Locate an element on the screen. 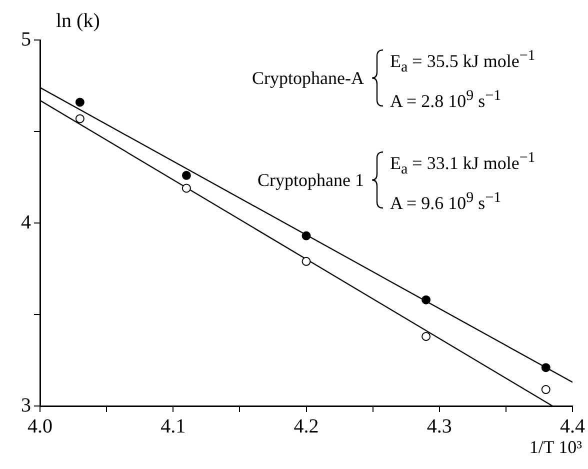 The width and height of the screenshot is (588, 469). y-axis-title: ln (k) is located at coordinates (78, 21).